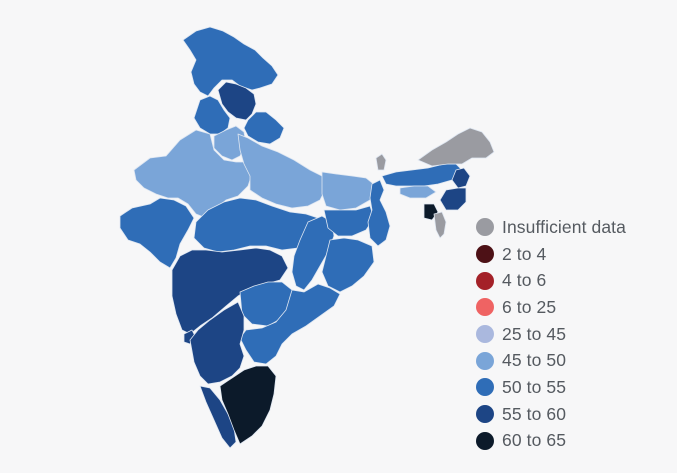 Image resolution: width=677 pixels, height=473 pixels. Describe the element at coordinates (217, 343) in the screenshot. I see `state-karnataka` at that location.